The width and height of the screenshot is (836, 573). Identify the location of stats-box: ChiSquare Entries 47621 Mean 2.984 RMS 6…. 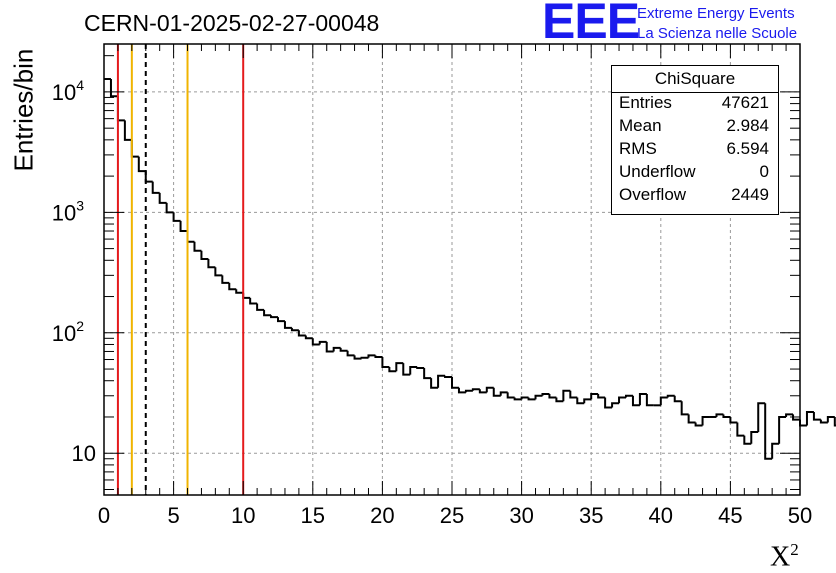
(695, 140).